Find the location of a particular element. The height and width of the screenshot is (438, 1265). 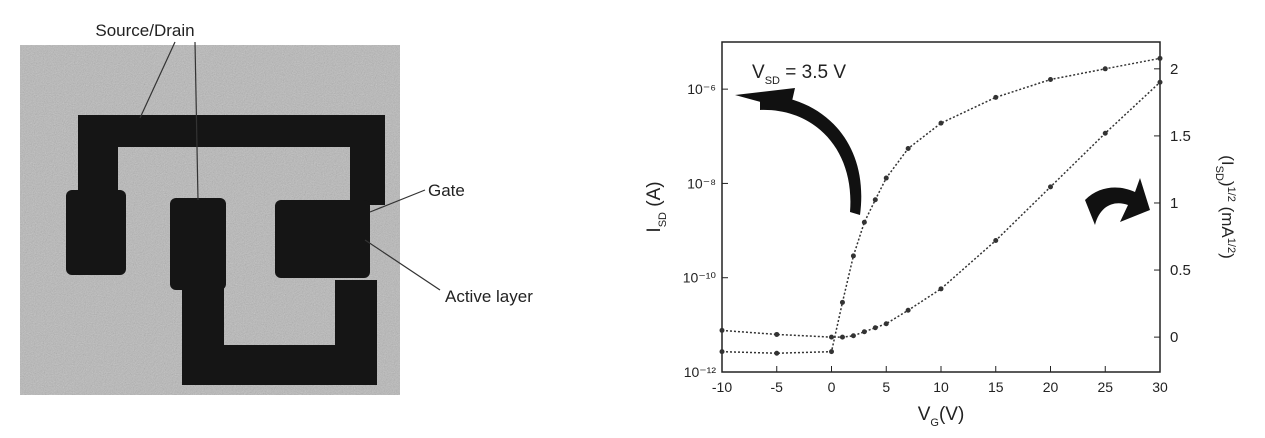

y2-tick-label: 2 is located at coordinates (1174, 69).